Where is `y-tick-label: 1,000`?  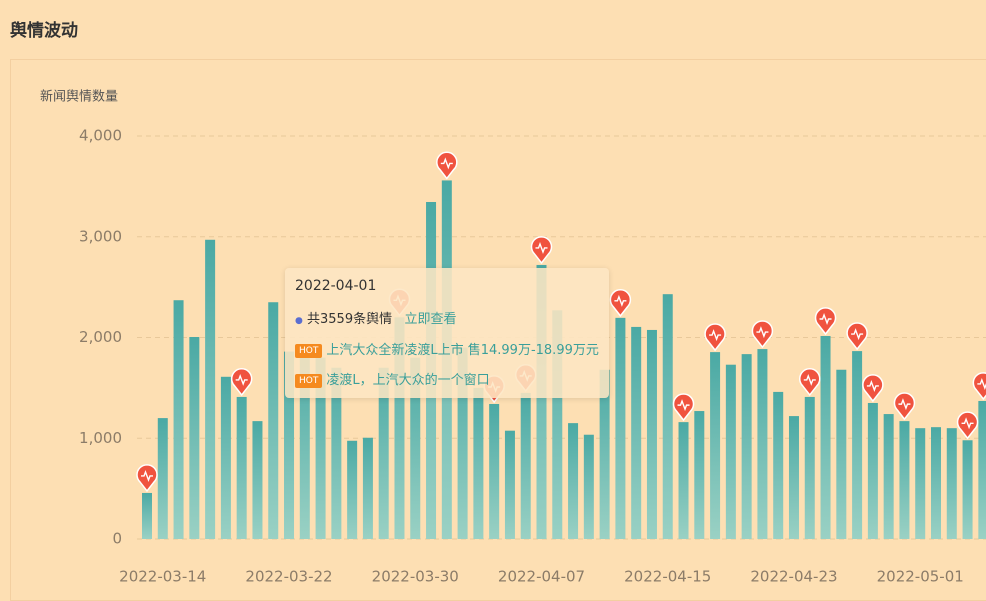 y-tick-label: 1,000 is located at coordinates (100, 438).